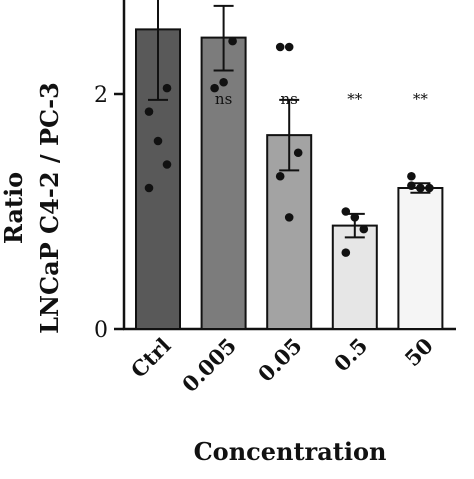 This screenshot has height=479, width=474. What do you see at coordinates (109, 213) in the screenshot?
I see `y-ticks: 024` at bounding box center [109, 213].